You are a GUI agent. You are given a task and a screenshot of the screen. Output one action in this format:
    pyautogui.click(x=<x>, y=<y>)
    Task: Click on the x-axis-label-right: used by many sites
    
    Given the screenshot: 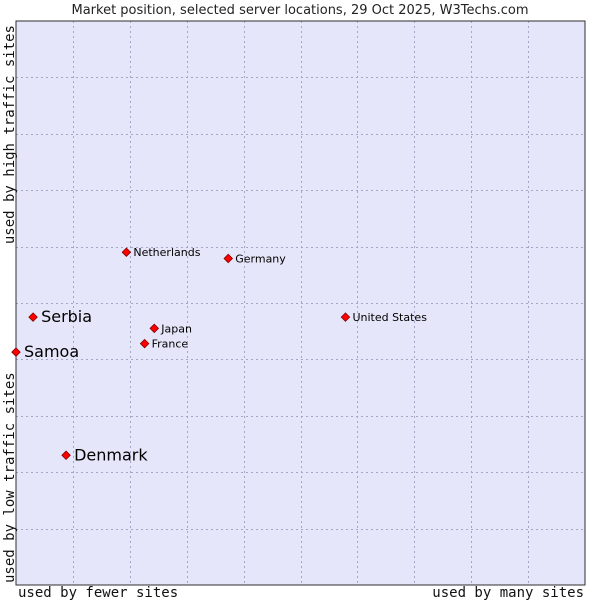 What is the action you would take?
    pyautogui.click(x=508, y=592)
    